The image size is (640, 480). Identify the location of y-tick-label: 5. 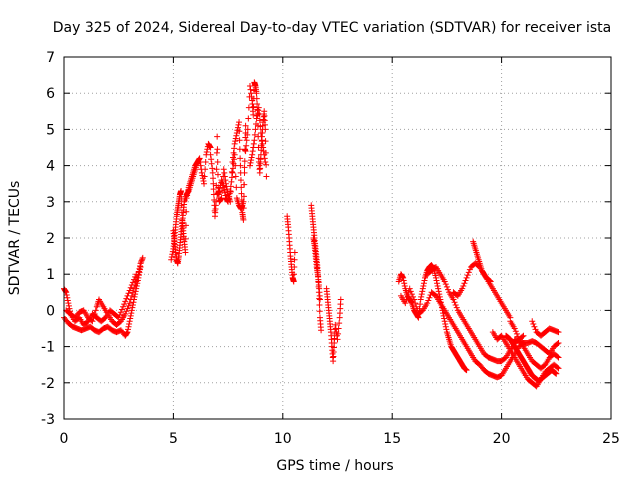
(50, 130).